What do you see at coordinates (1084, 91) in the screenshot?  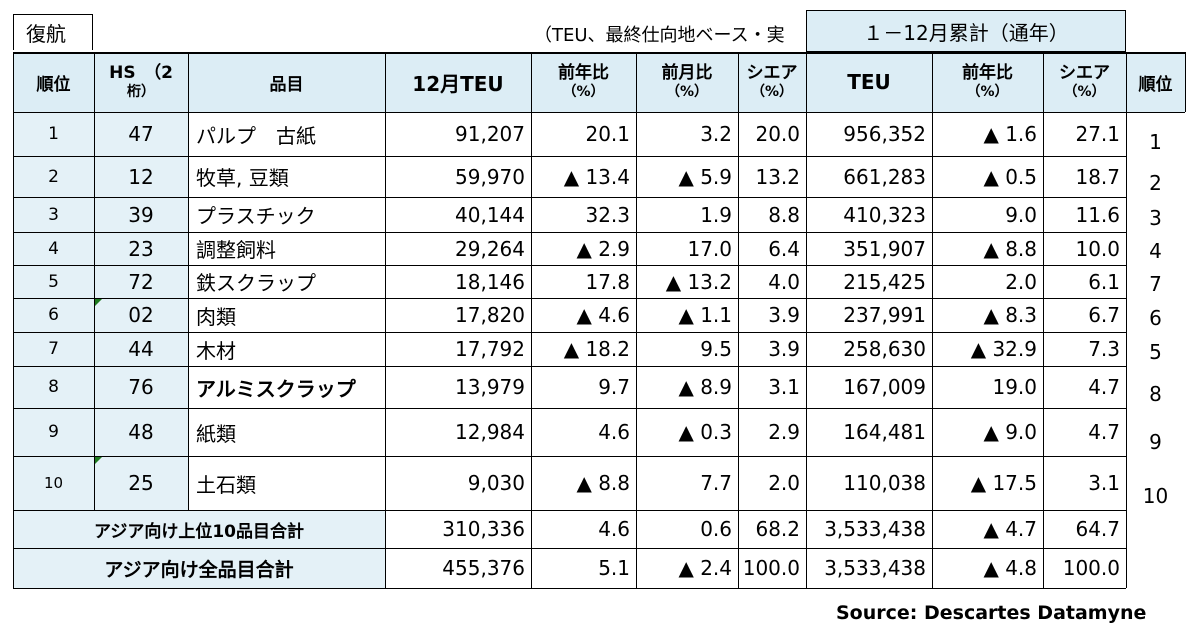 I see `header-cum-share-line2: （%）` at bounding box center [1084, 91].